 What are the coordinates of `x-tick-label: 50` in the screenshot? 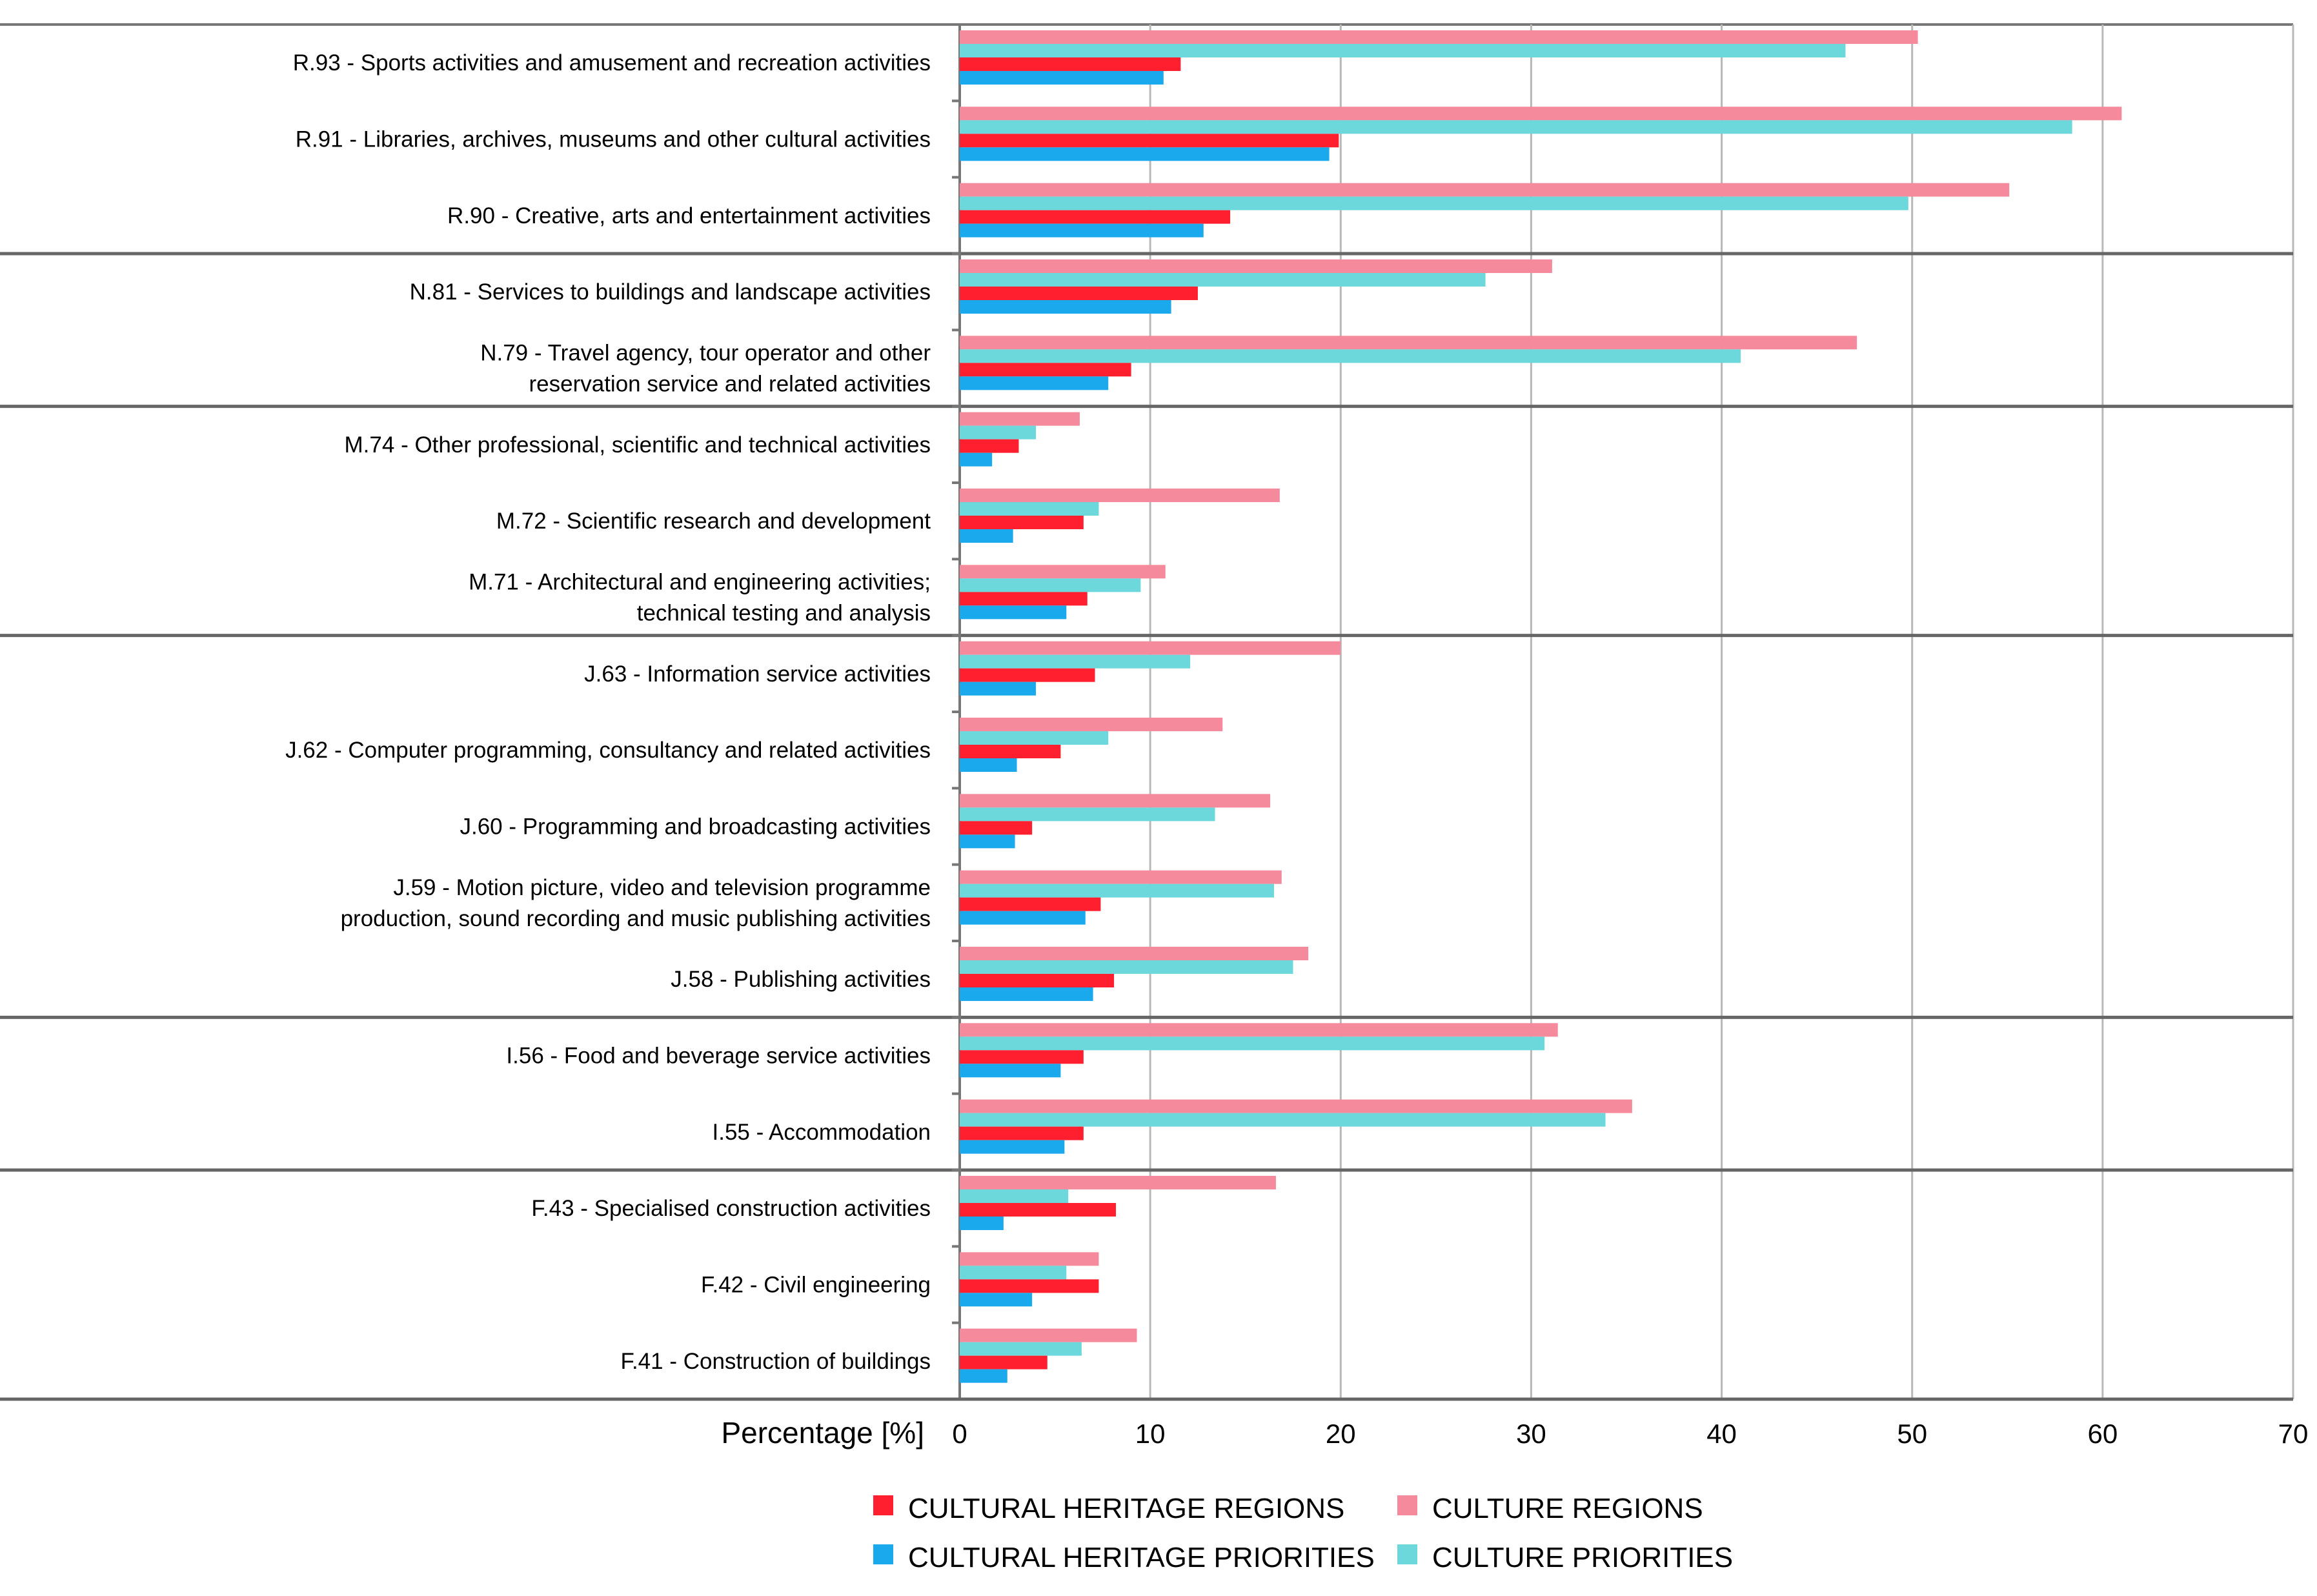 It's located at (1912, 1434).